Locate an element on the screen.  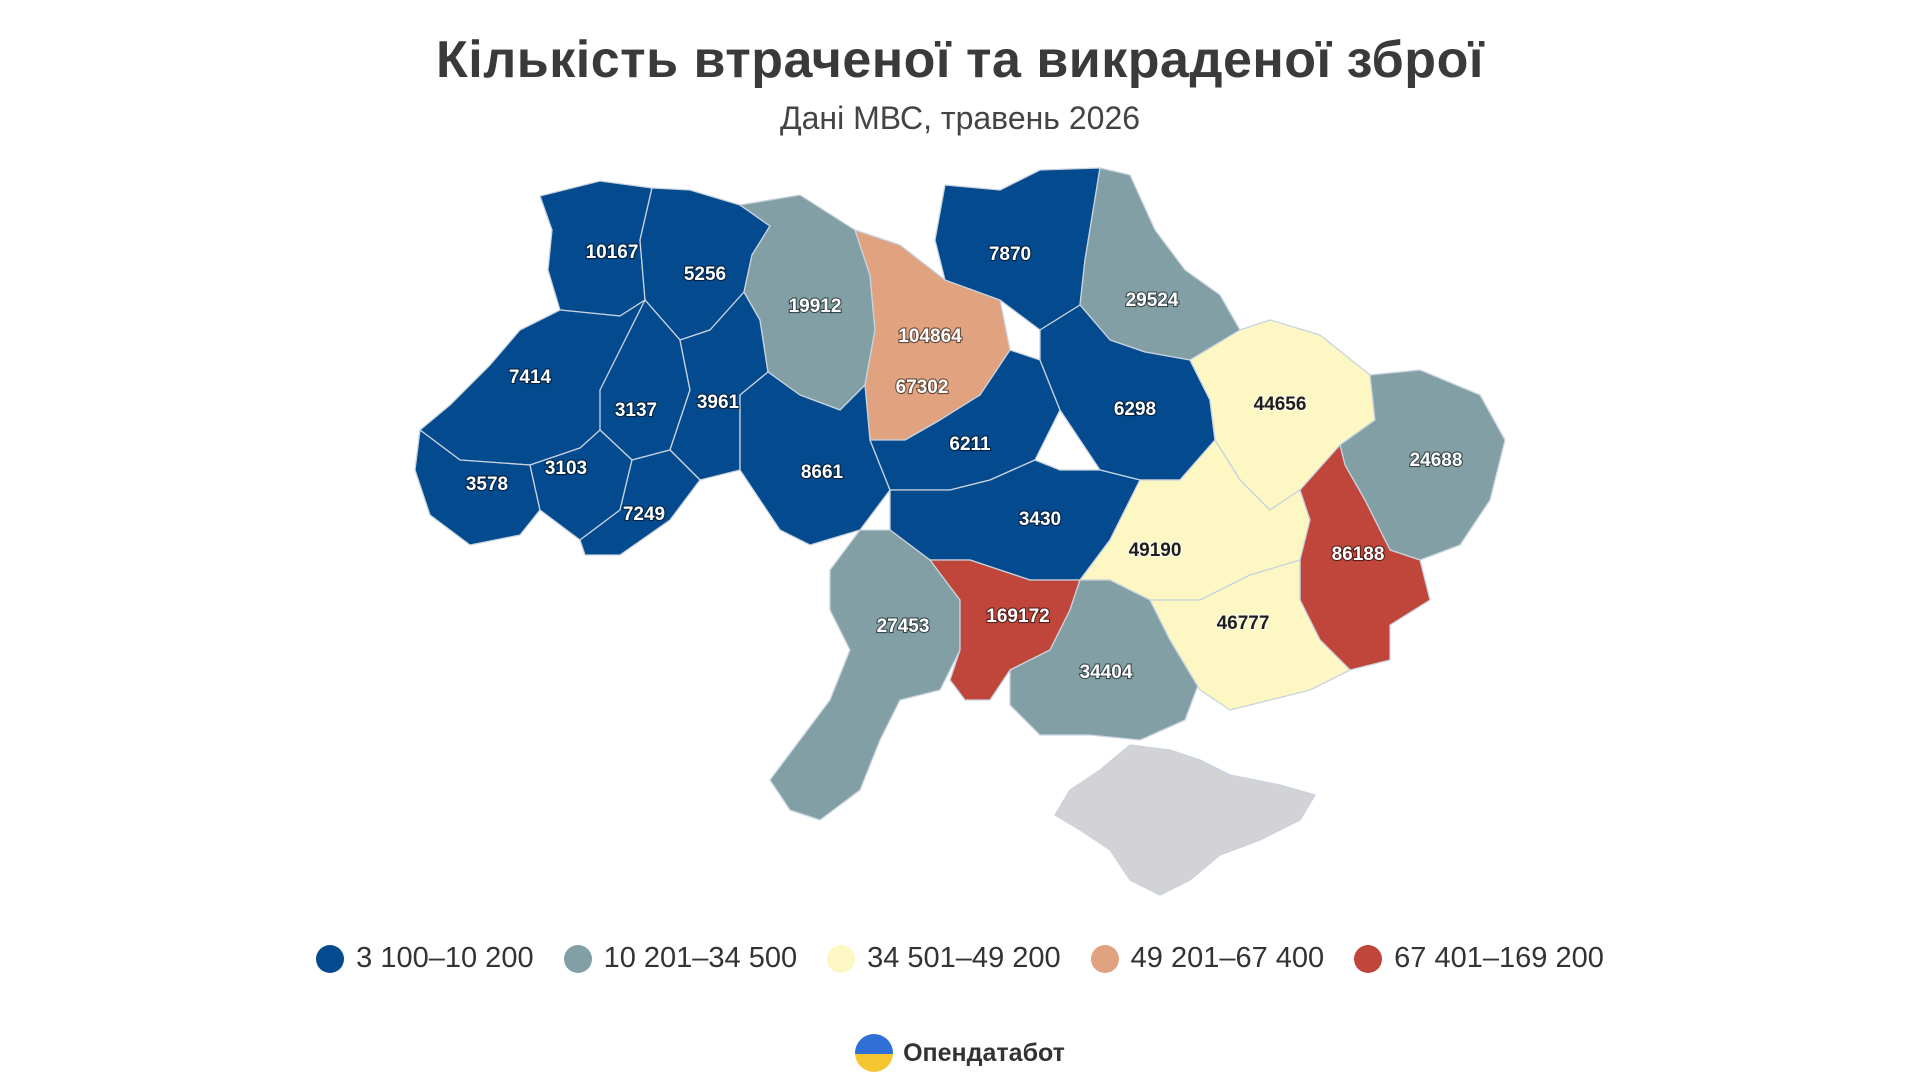
region-label-volyn: 10167 is located at coordinates (612, 252).